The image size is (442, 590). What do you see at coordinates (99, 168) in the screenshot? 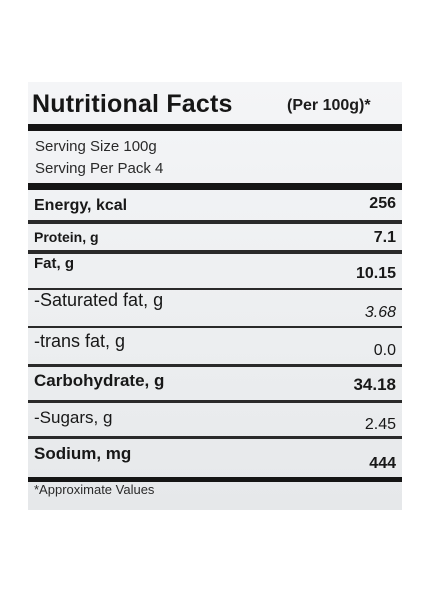
I see `serving-per-pack: Serving Per Pack 4` at bounding box center [99, 168].